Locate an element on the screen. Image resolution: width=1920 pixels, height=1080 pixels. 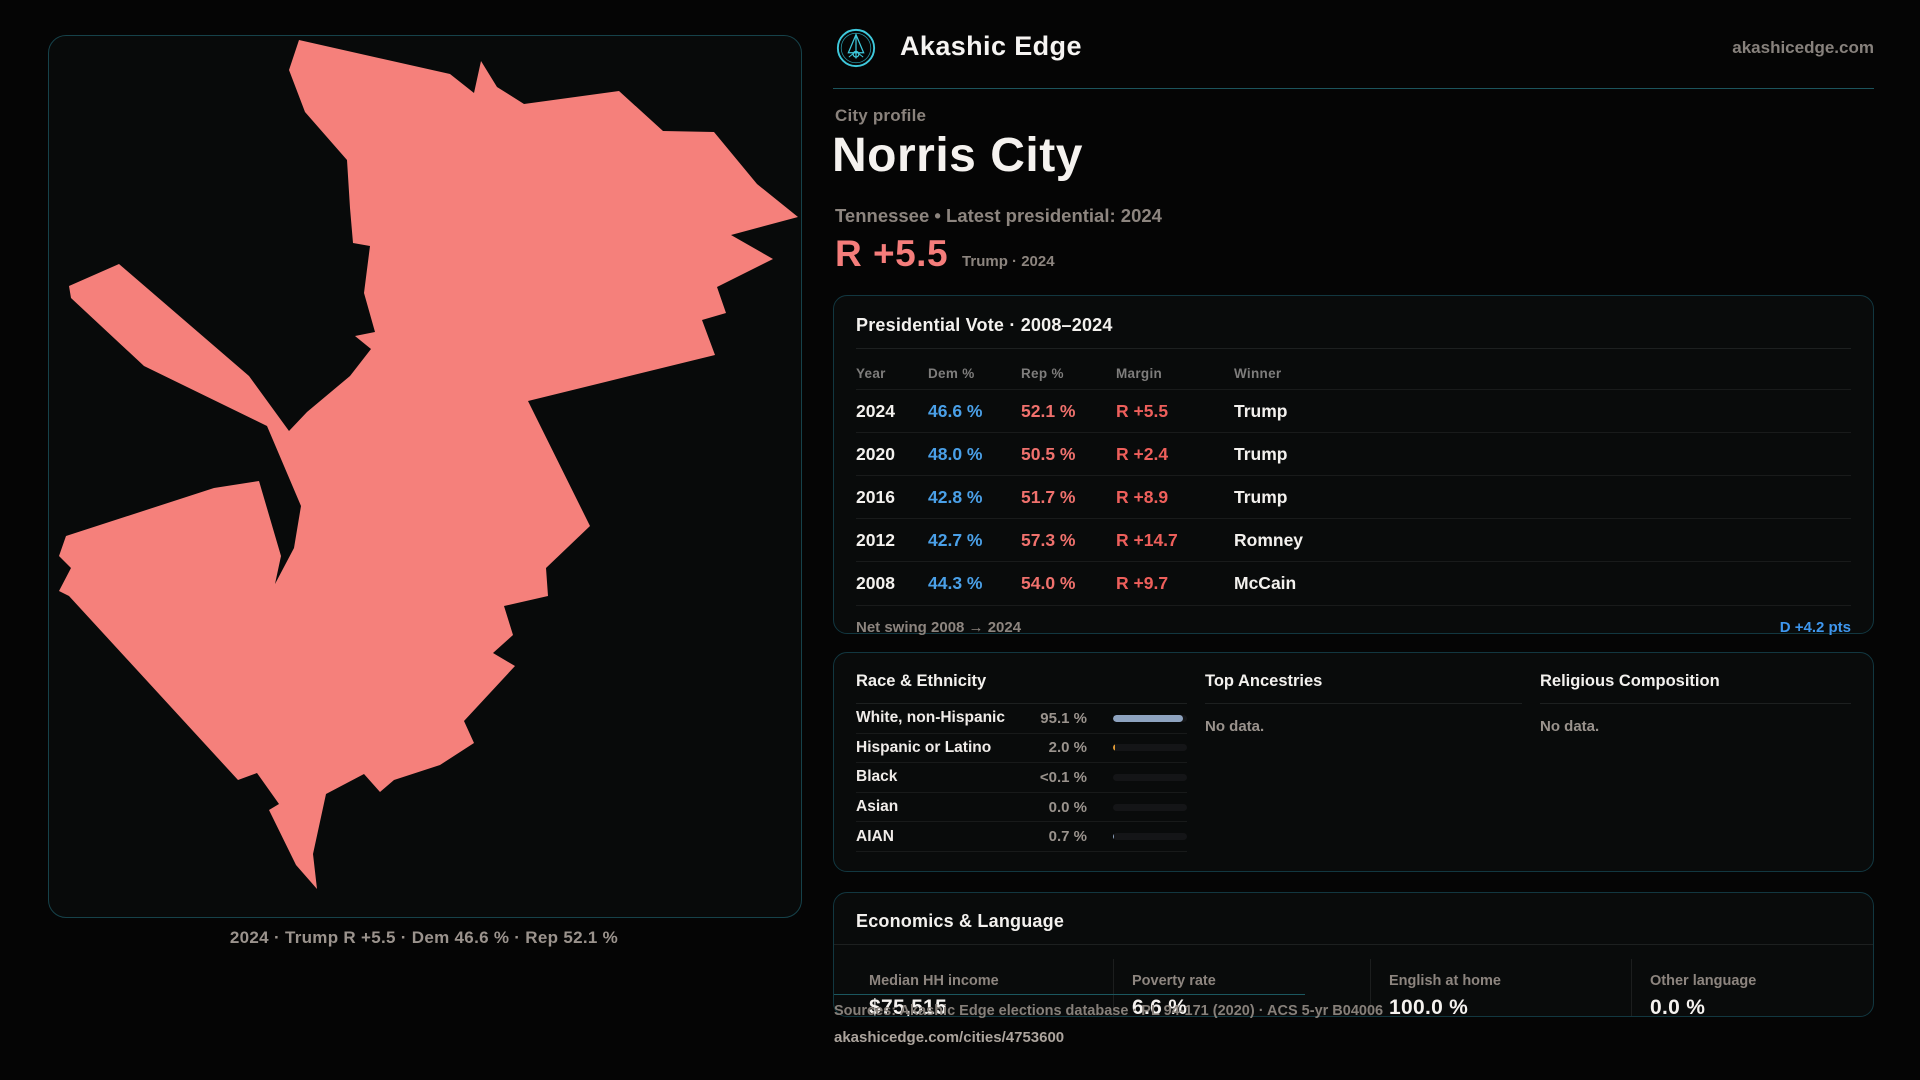
col-margin: Margin is located at coordinates (1139, 373).